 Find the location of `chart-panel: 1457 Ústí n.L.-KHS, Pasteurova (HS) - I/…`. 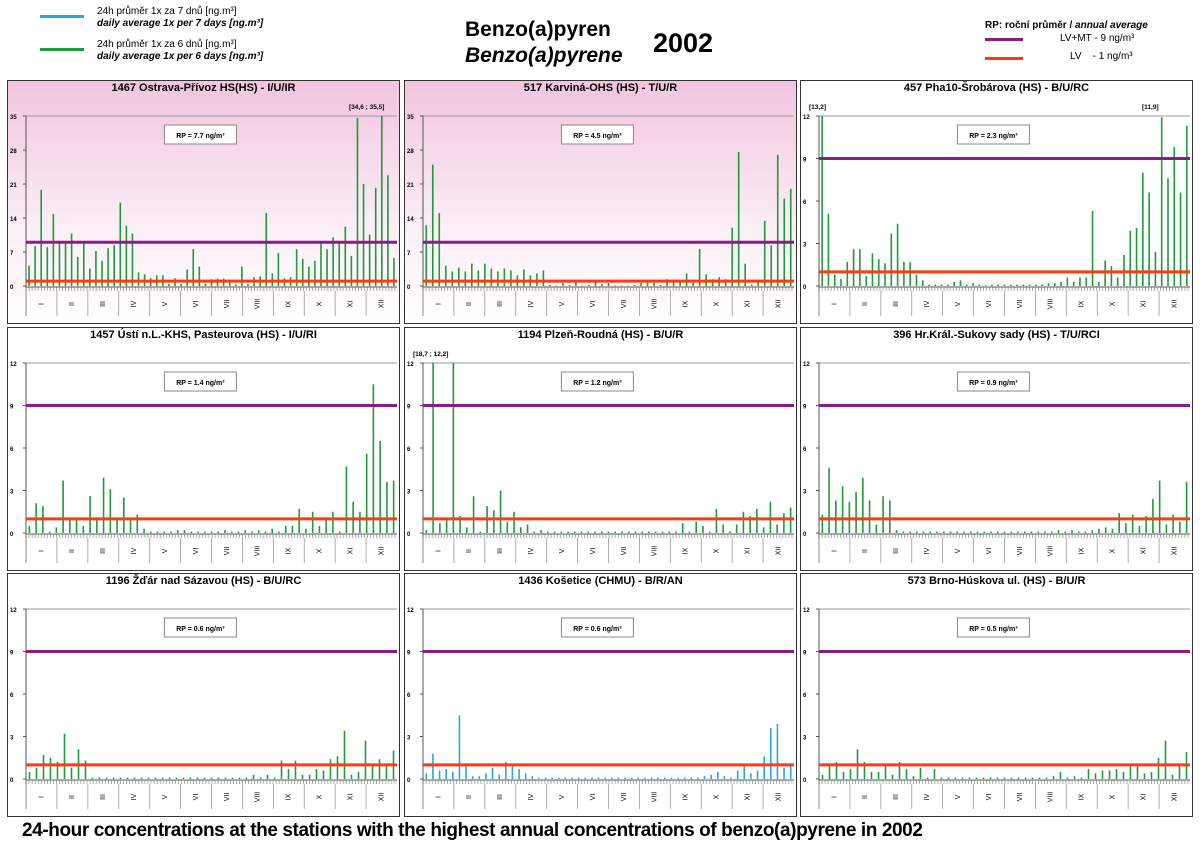

chart-panel: 1457 Ústí n.L.-KHS, Pasteurova (HS) - I/… is located at coordinates (203, 449).